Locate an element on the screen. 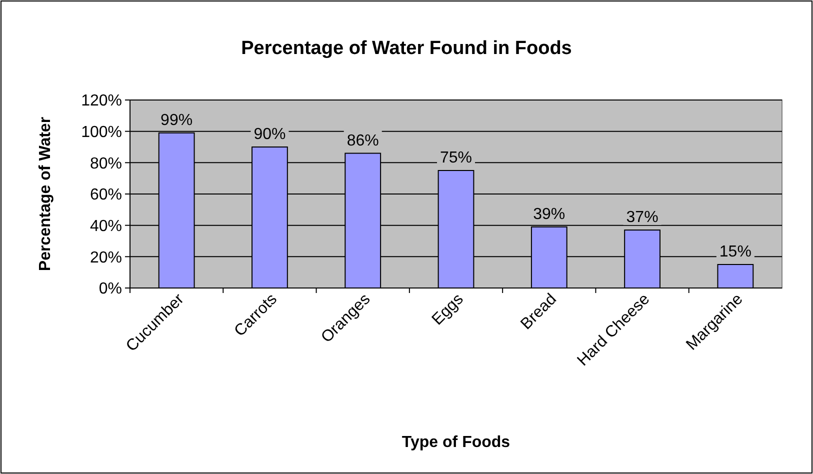 The height and width of the screenshot is (474, 813). data-label: 39% is located at coordinates (549, 214).